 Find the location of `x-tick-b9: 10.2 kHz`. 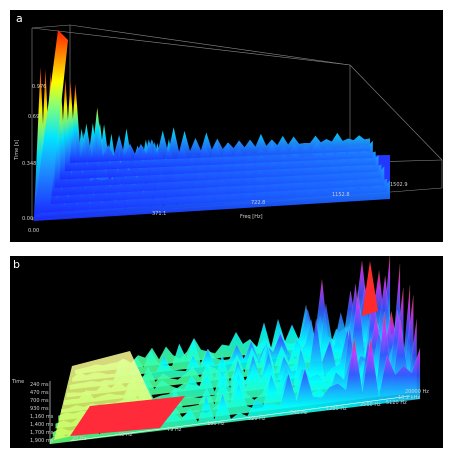

x-tick-b9: 10.2 kHz is located at coordinates (409, 398).